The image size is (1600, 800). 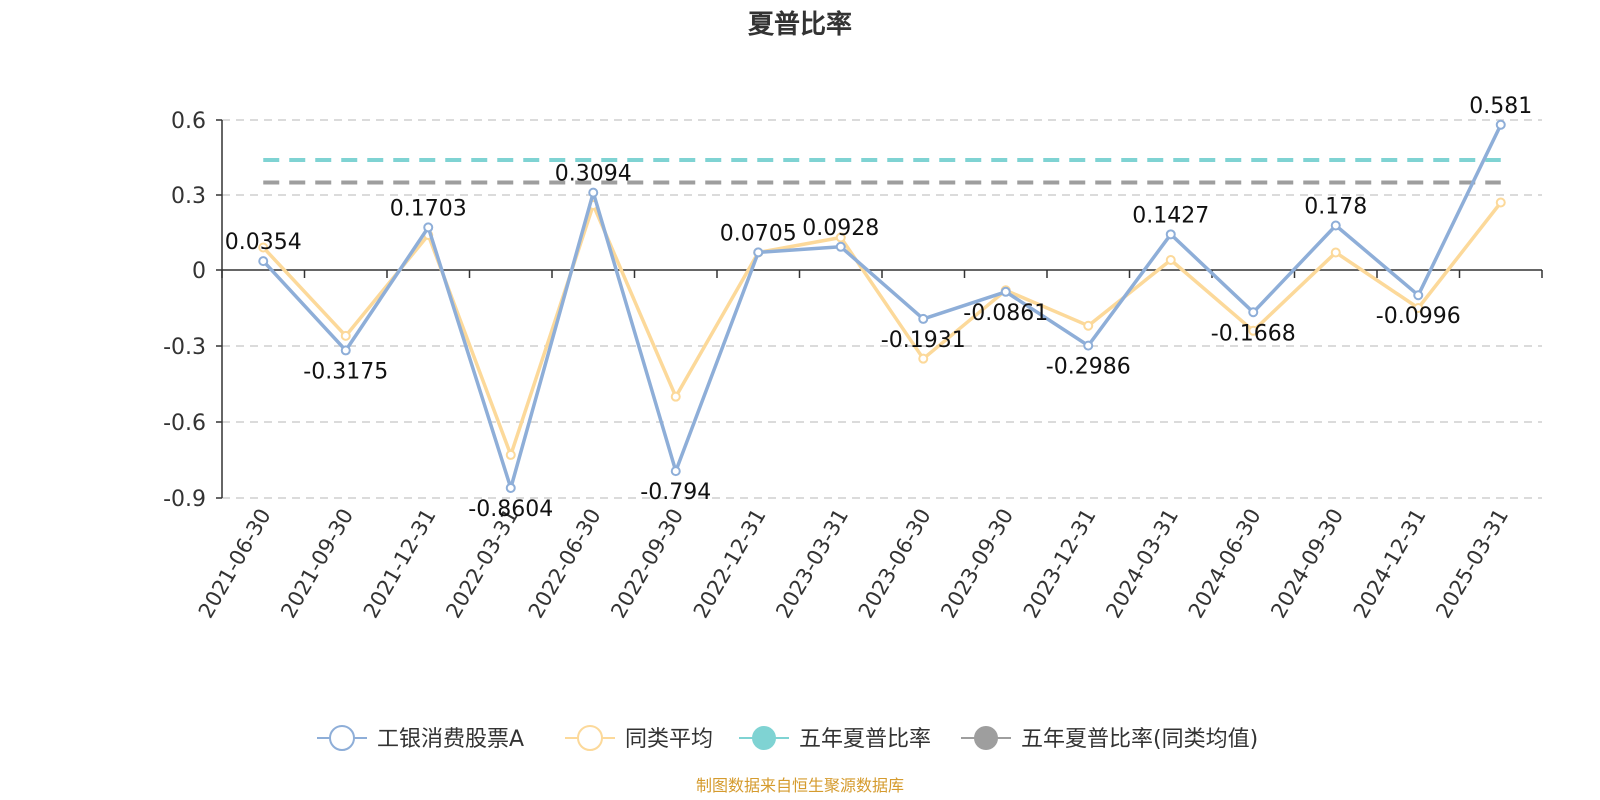 What do you see at coordinates (882, 171) in the screenshot?
I see `reference-lines` at bounding box center [882, 171].